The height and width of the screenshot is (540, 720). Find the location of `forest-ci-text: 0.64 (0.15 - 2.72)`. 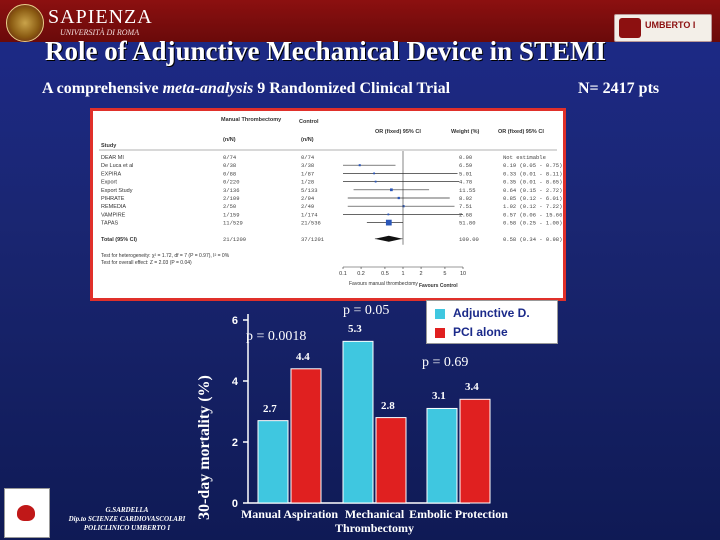

forest-ci-text: 0.64 (0.15 - 2.72) is located at coordinates (532, 190).